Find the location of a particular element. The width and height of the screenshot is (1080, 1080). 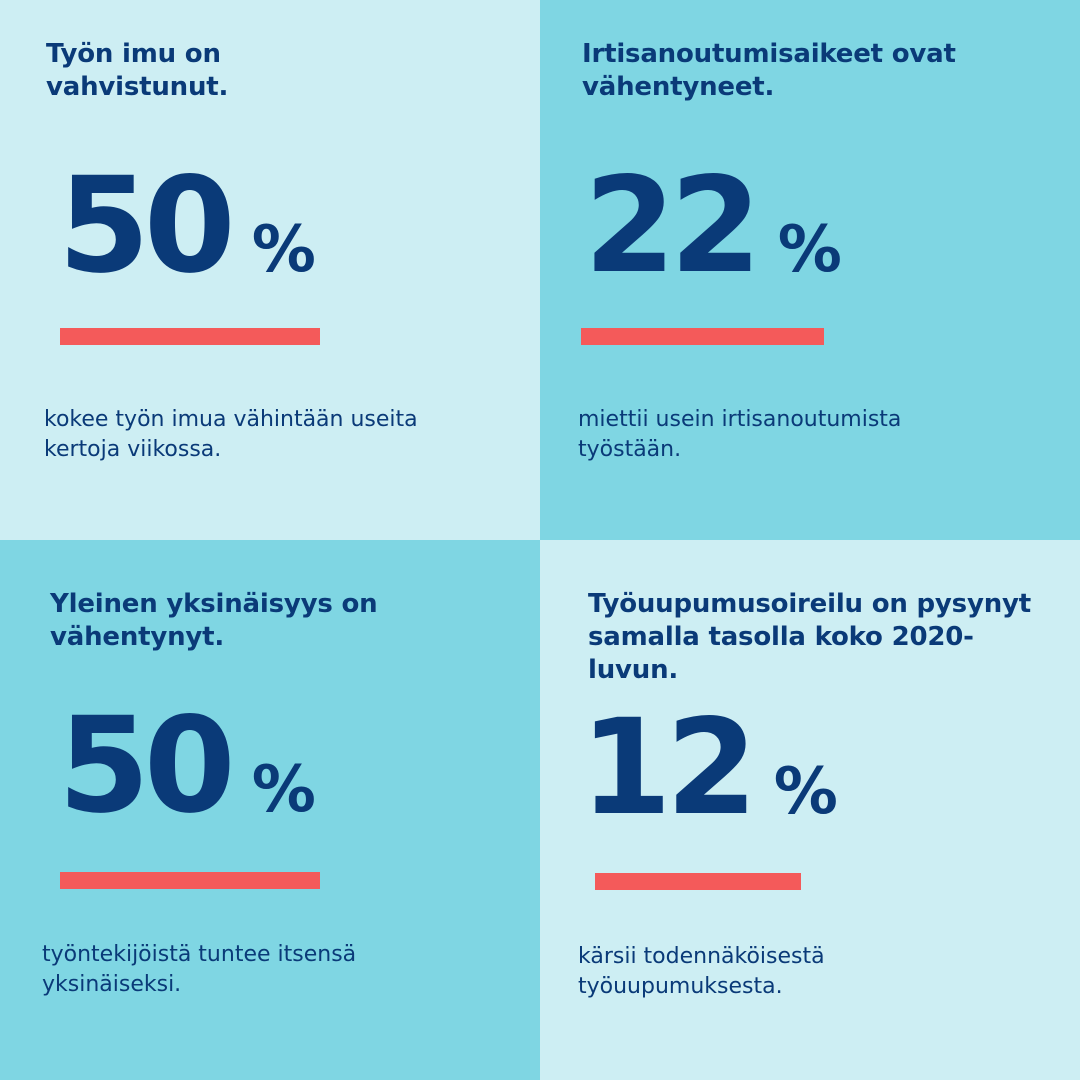

stat-value: 12 is located at coordinates (669, 768).